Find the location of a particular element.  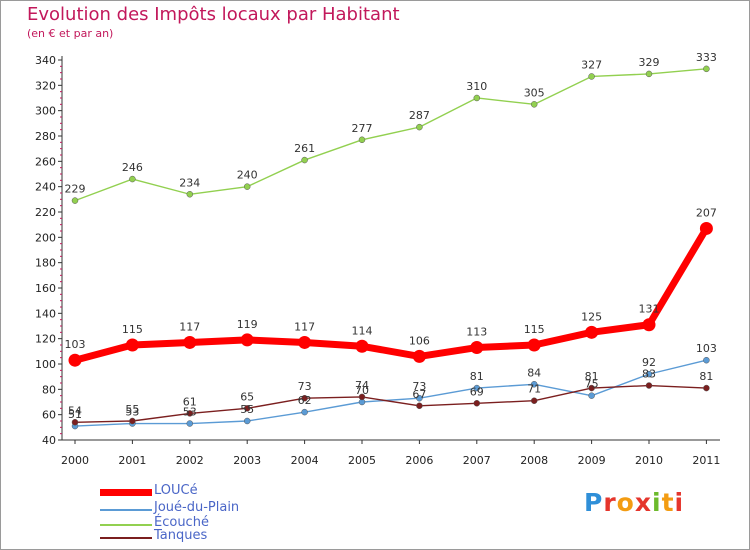

data-label-ecouche: 305 is located at coordinates (534, 92).